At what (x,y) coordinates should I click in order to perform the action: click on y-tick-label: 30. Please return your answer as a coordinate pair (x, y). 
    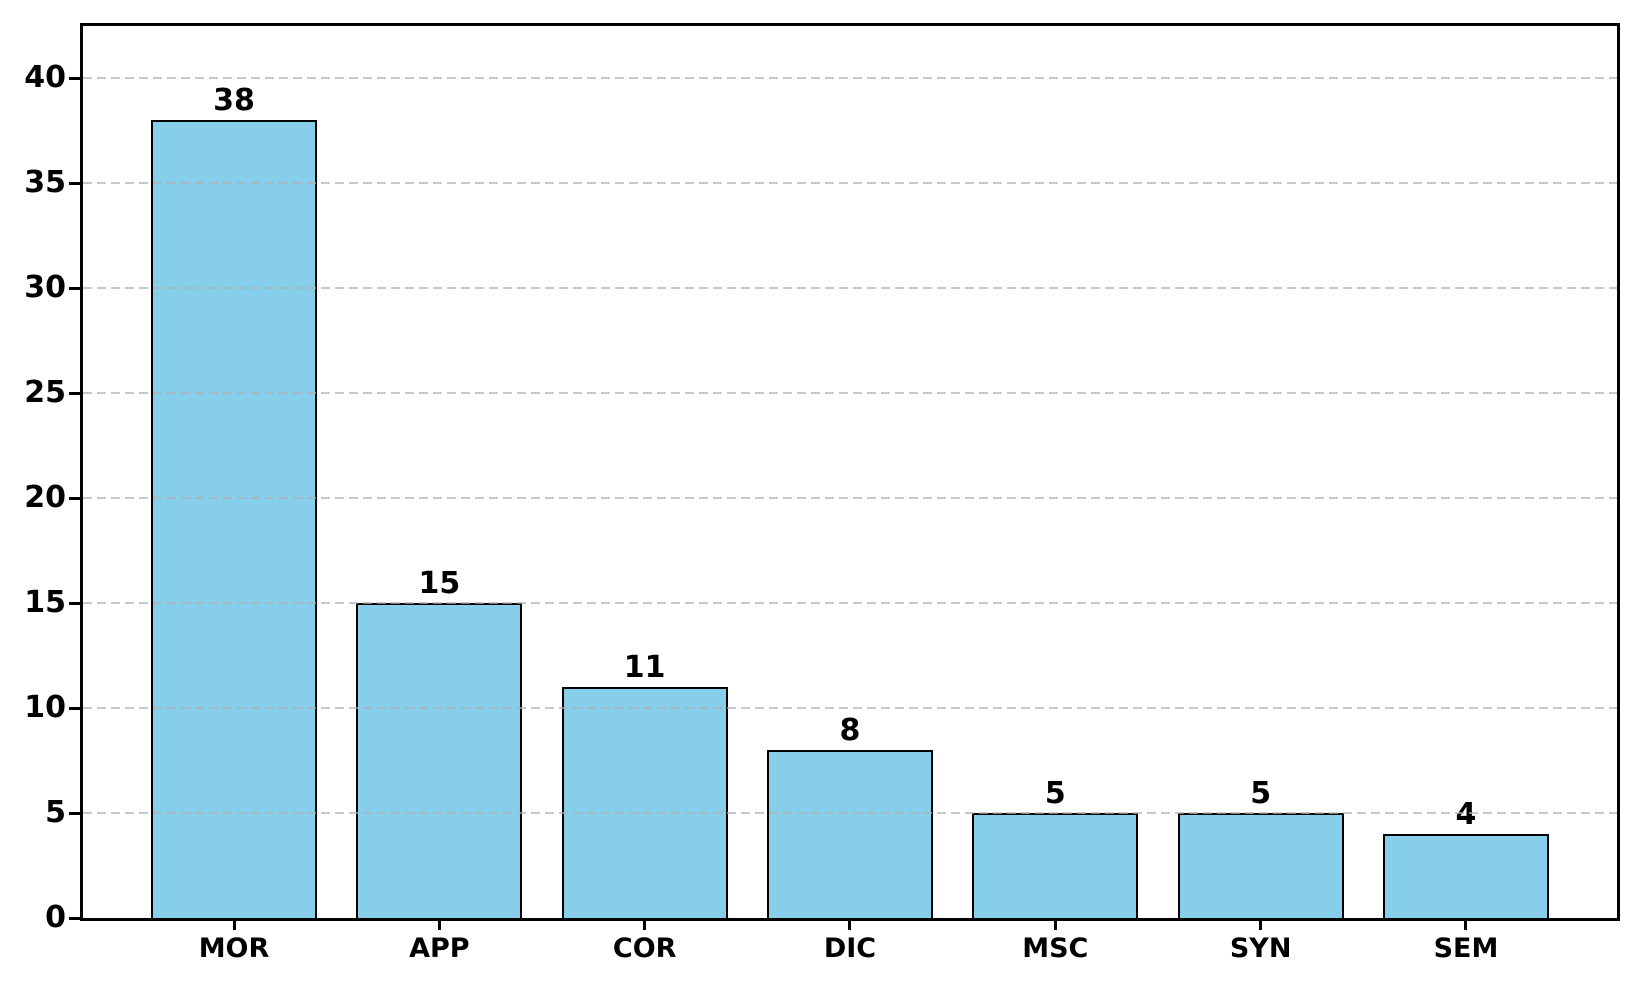
    Looking at the image, I should click on (45, 288).